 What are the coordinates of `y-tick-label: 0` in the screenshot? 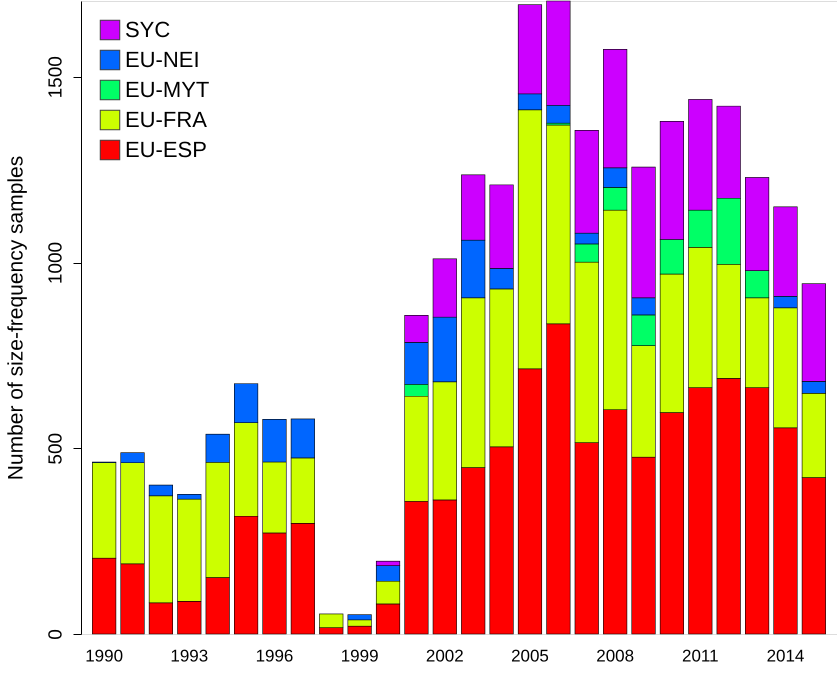 It's located at (56, 634).